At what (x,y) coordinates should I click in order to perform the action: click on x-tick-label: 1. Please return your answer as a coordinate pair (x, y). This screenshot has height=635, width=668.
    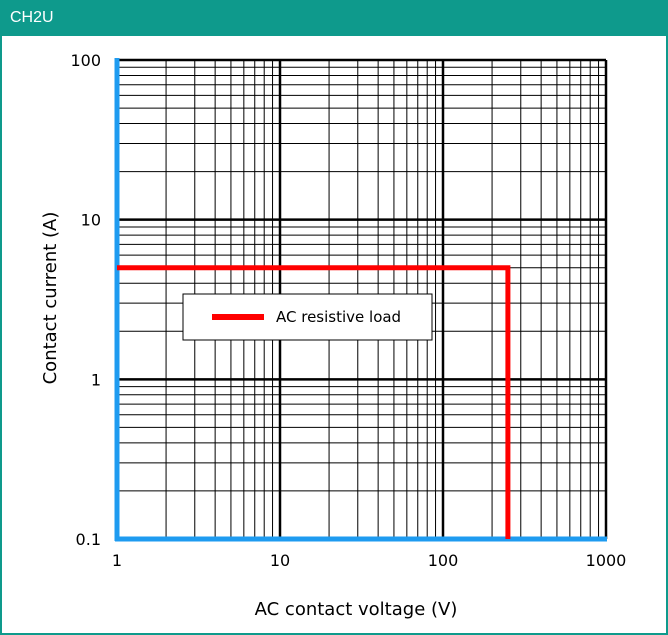
    Looking at the image, I should click on (117, 560).